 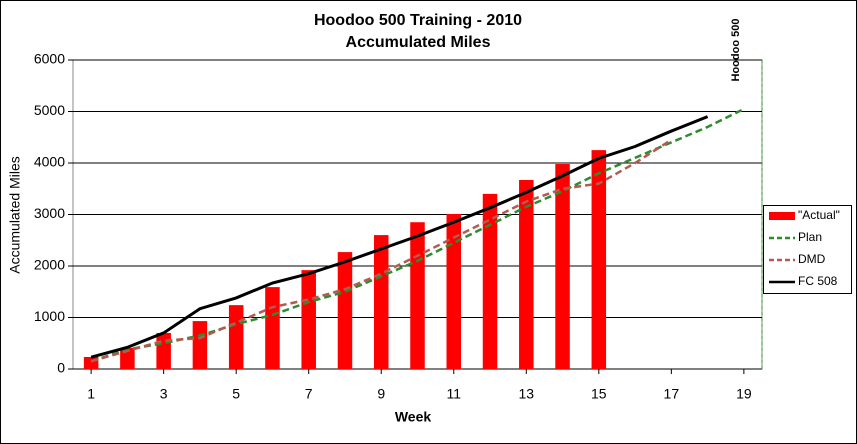 I want to click on x-tick-label: 11, so click(x=453, y=394).